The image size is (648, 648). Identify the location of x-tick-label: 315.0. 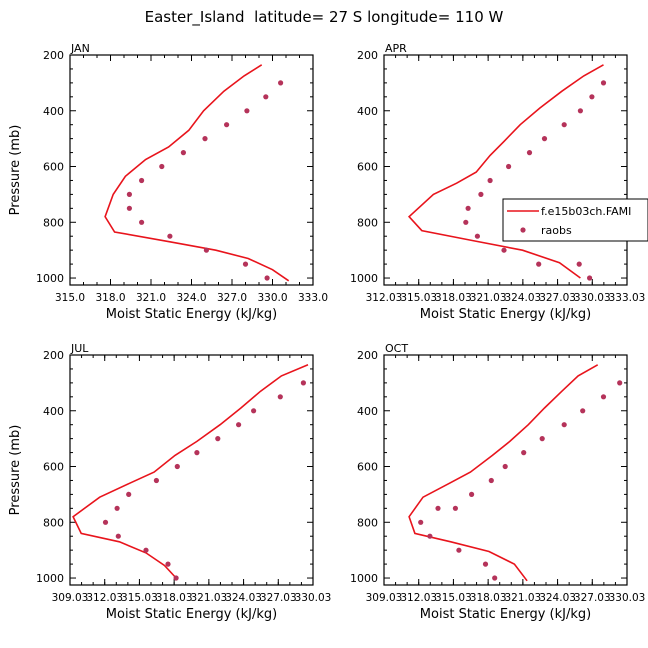
(70, 298).